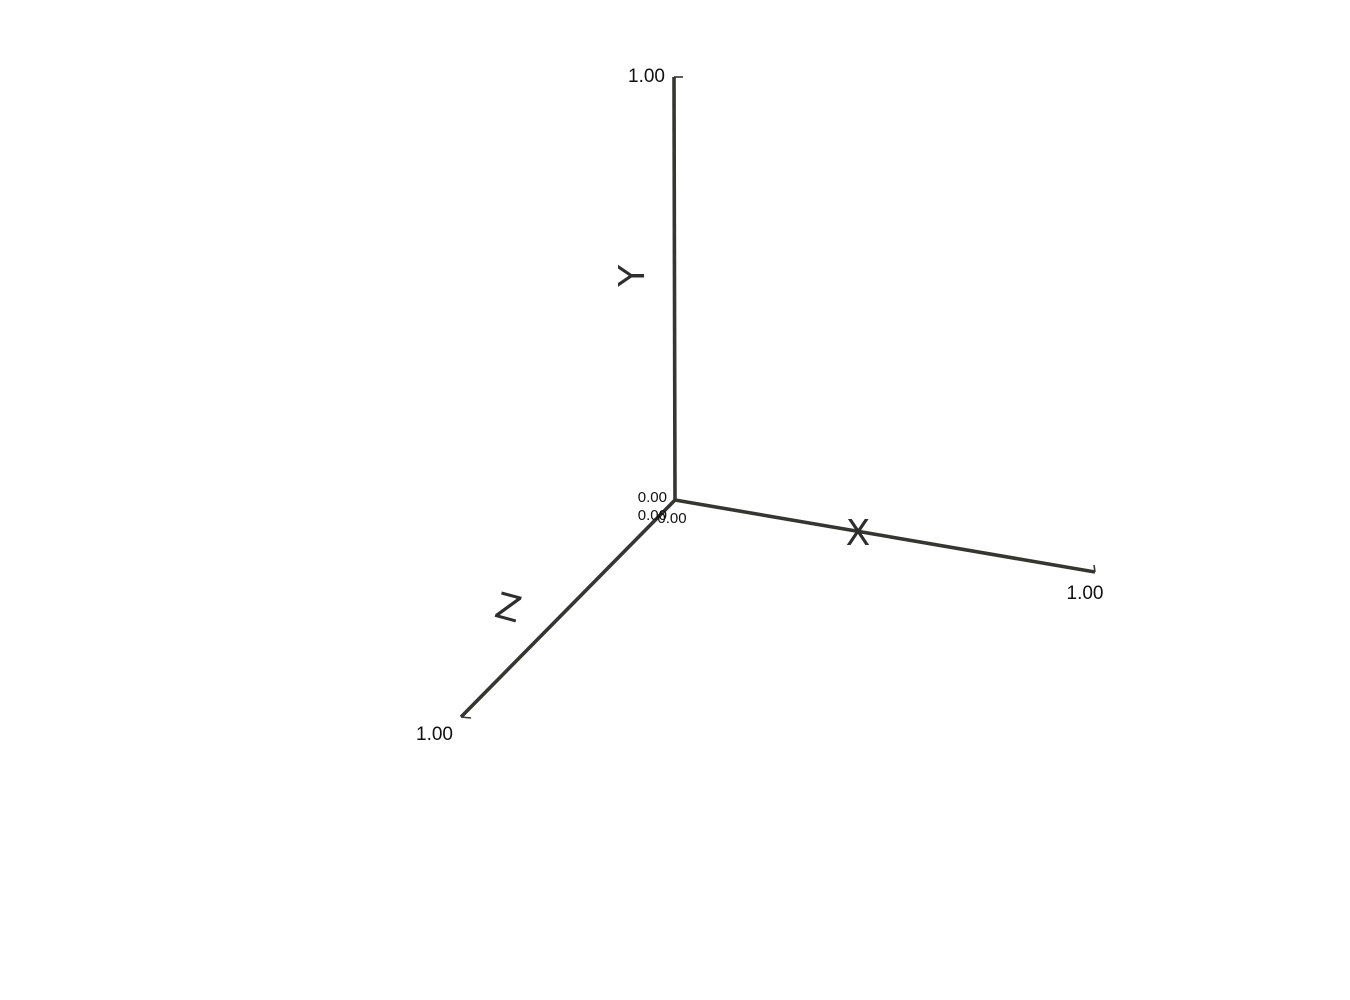  What do you see at coordinates (1085, 593) in the screenshot?
I see `x-axis-tick-label-max: 1.00` at bounding box center [1085, 593].